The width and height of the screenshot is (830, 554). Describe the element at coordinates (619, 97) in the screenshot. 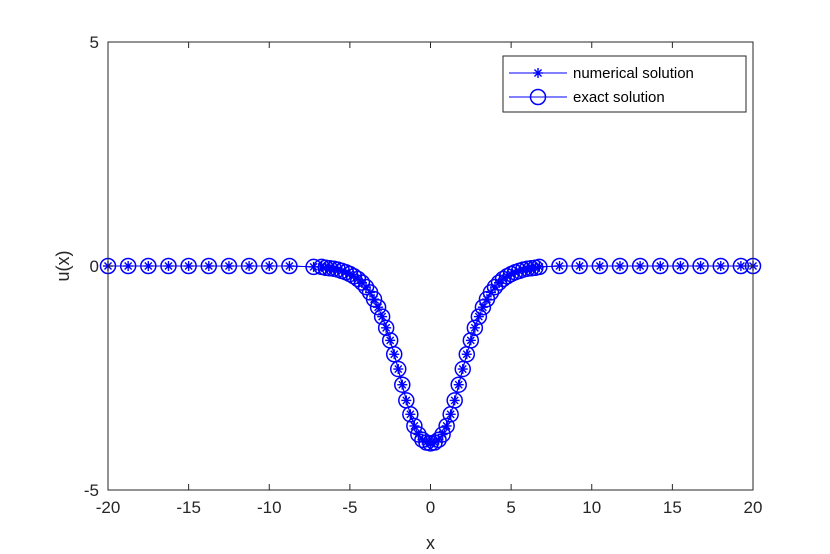

I see `legend-label-exact: exact solution` at that location.